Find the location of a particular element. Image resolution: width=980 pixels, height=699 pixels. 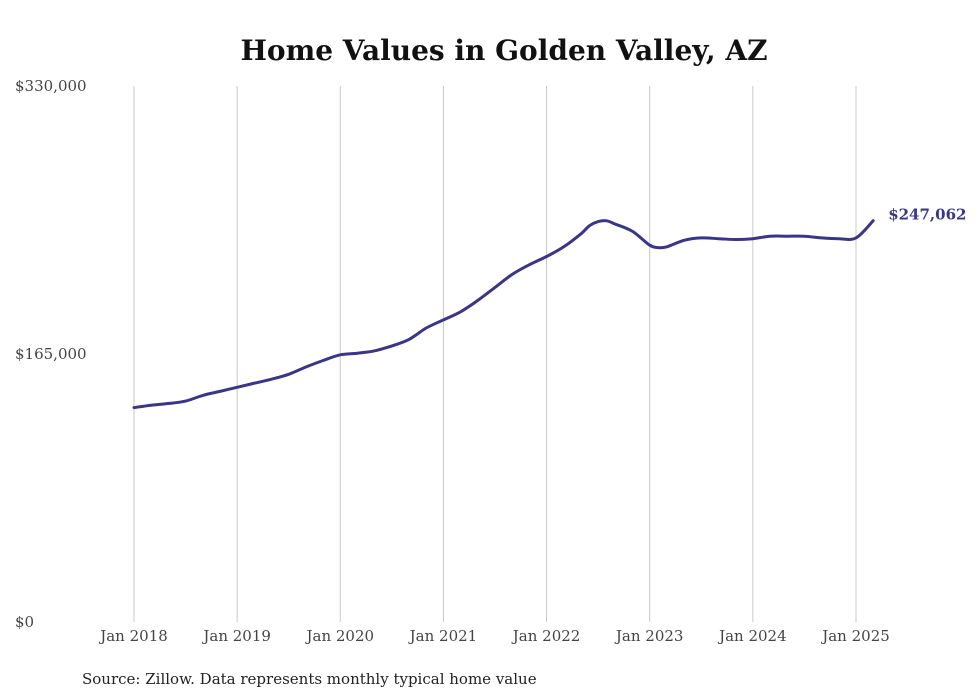

y-tick-label: $0 is located at coordinates (24, 622).